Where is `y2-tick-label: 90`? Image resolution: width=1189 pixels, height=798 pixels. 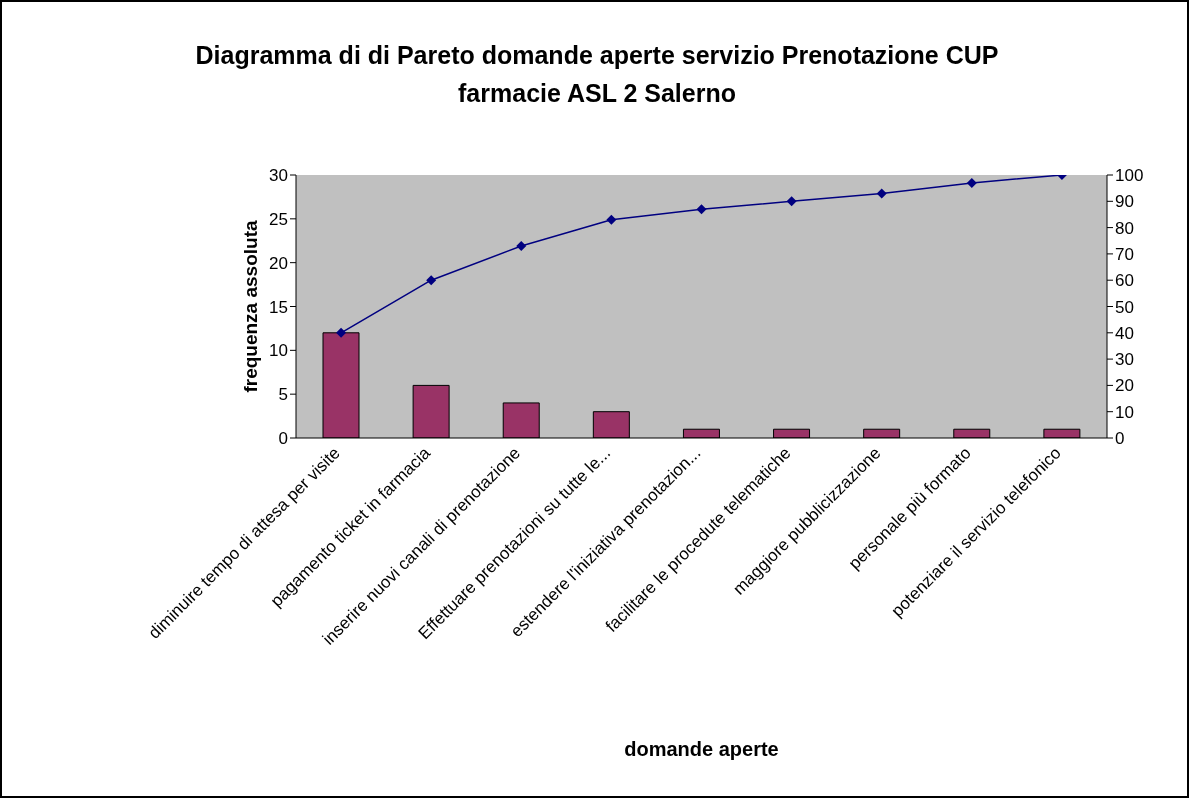 y2-tick-label: 90 is located at coordinates (1124, 202).